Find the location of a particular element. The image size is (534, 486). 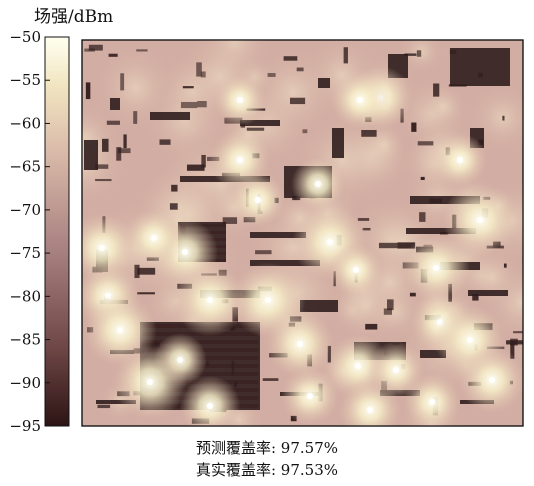

colorbar-tick-label: −85 is located at coordinates (25, 340).